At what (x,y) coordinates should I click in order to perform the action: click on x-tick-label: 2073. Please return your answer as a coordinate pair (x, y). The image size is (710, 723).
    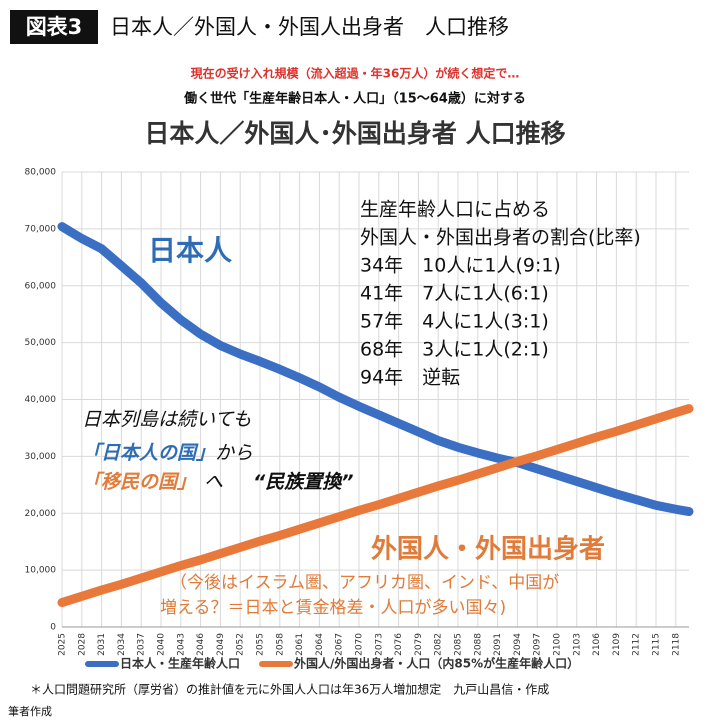
    Looking at the image, I should click on (379, 644).